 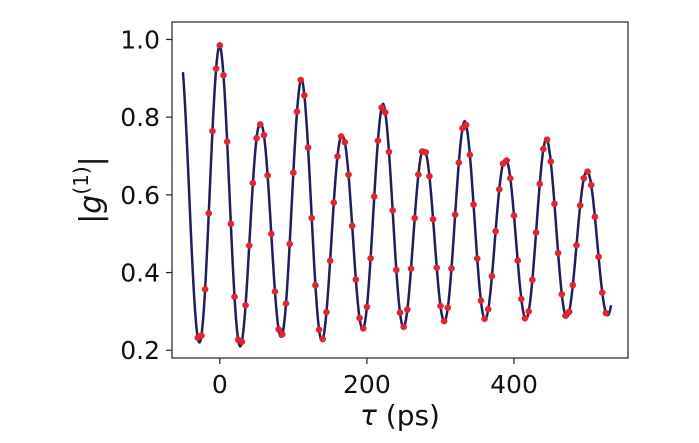 What do you see at coordinates (140, 117) in the screenshot?
I see `y-tick-label: 0.8` at bounding box center [140, 117].